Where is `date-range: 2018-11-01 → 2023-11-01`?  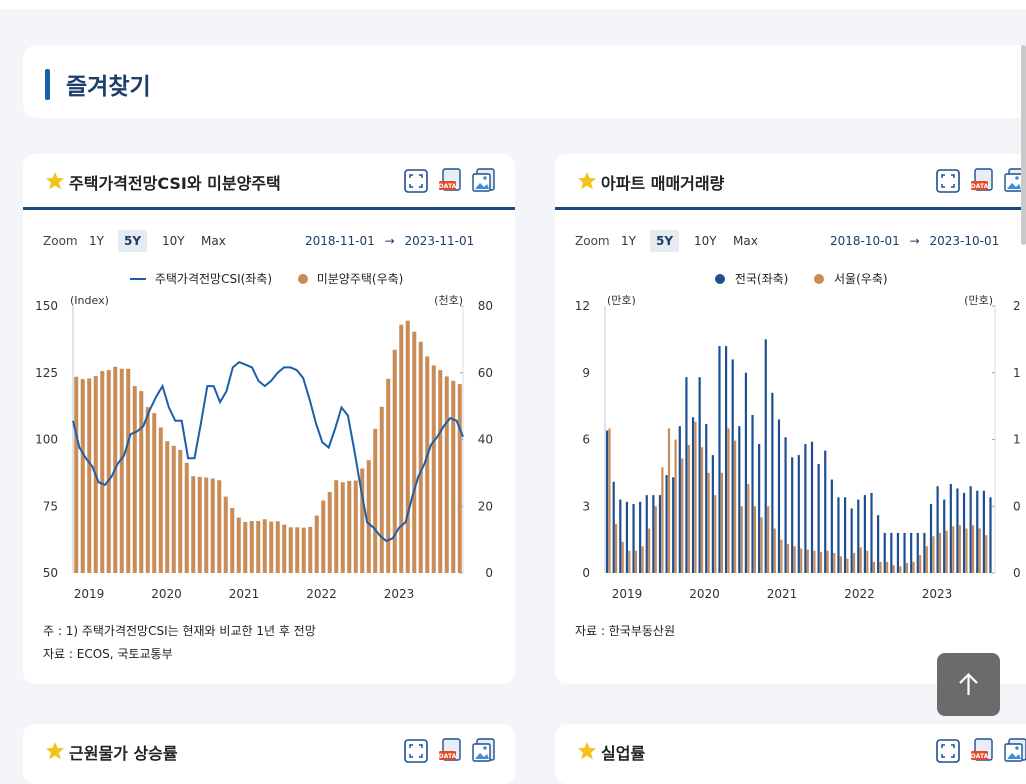
date-range: 2018-11-01 → 2023-11-01 is located at coordinates (389, 241).